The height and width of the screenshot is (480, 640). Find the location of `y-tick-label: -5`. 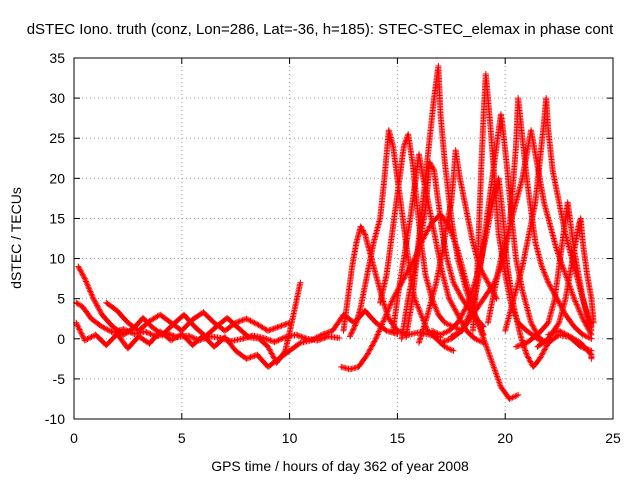

y-tick-label: -5 is located at coordinates (59, 379).